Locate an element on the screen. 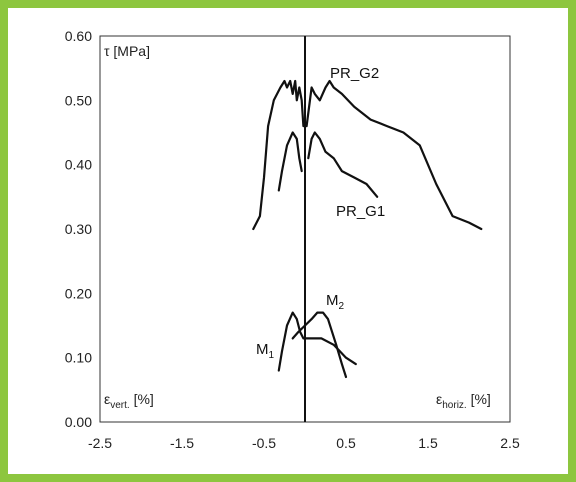  y-tick-label: 0.40 is located at coordinates (78, 165).